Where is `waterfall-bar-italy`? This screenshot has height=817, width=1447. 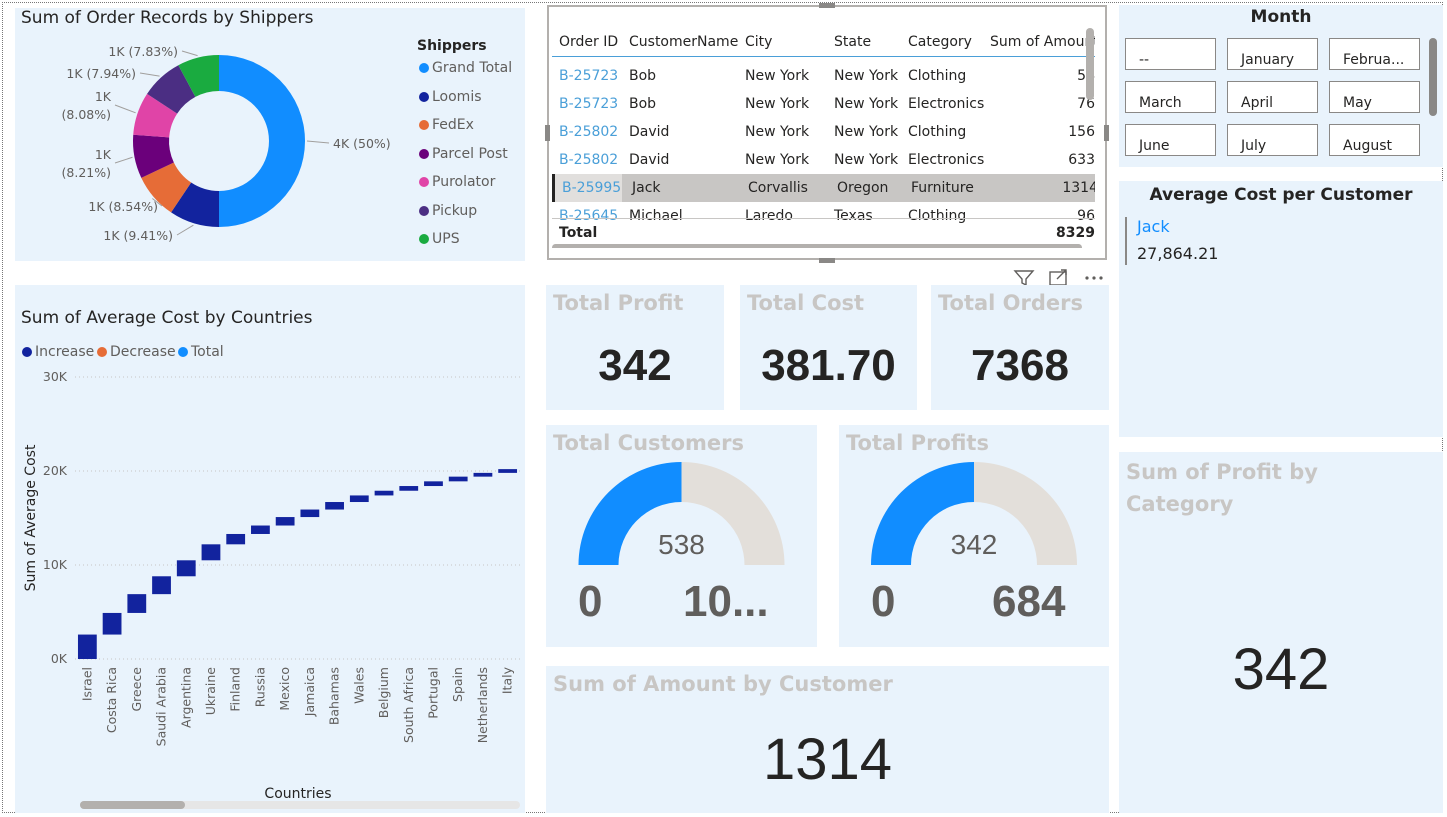
waterfall-bar-italy is located at coordinates (508, 471).